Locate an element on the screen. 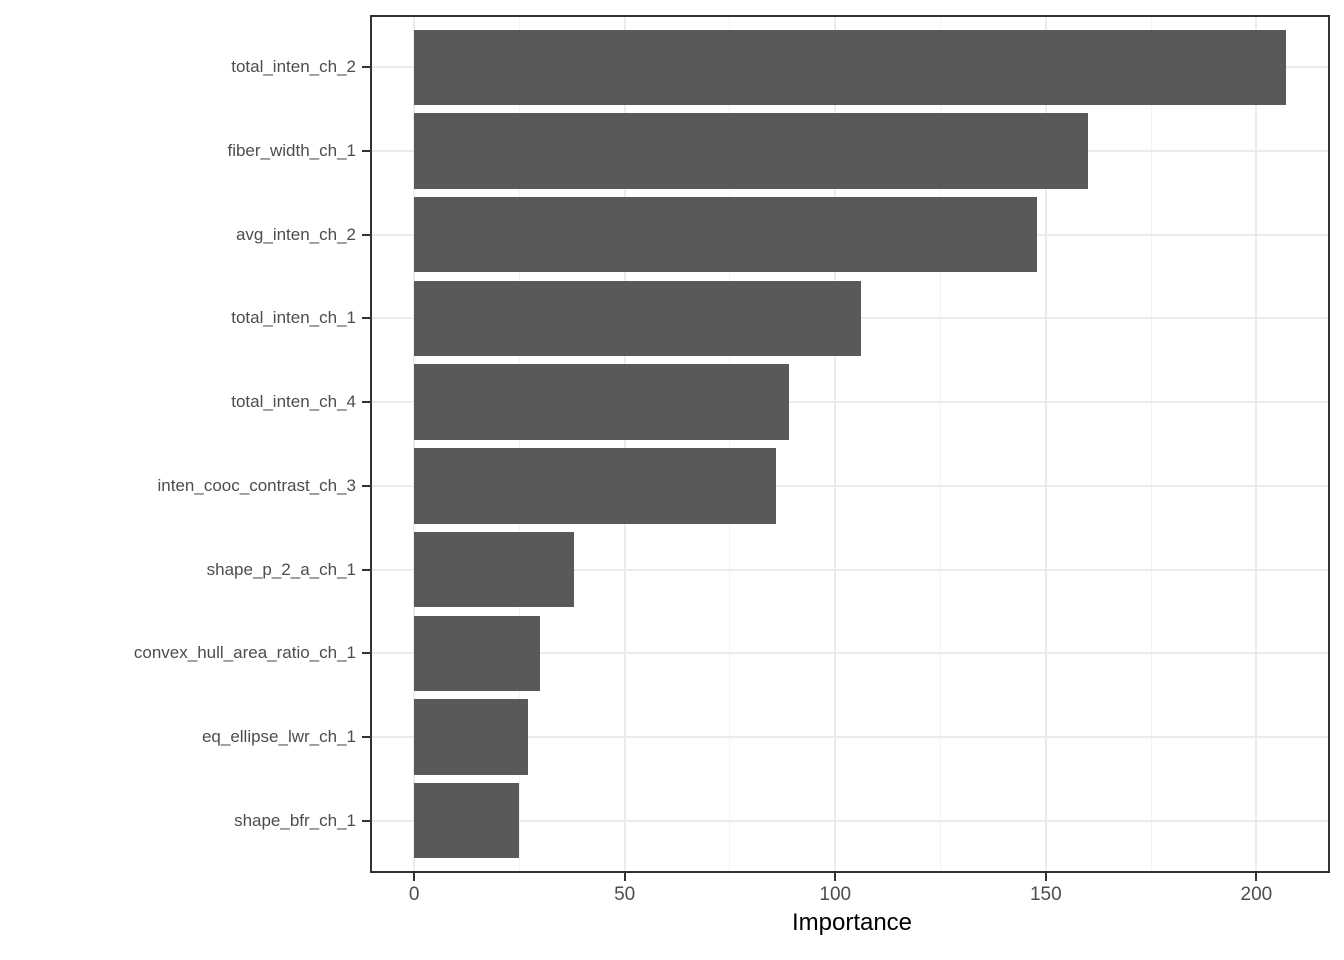 This screenshot has height=960, width=1344. y-axis-label: avg_inten_ch_2 is located at coordinates (295, 234).